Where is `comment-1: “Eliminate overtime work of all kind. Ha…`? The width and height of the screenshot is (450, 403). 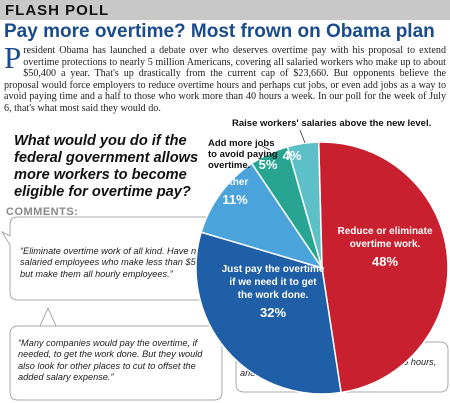
comment-1: “Eliminate overtime work of all kind. Ha… is located at coordinates (121, 262).